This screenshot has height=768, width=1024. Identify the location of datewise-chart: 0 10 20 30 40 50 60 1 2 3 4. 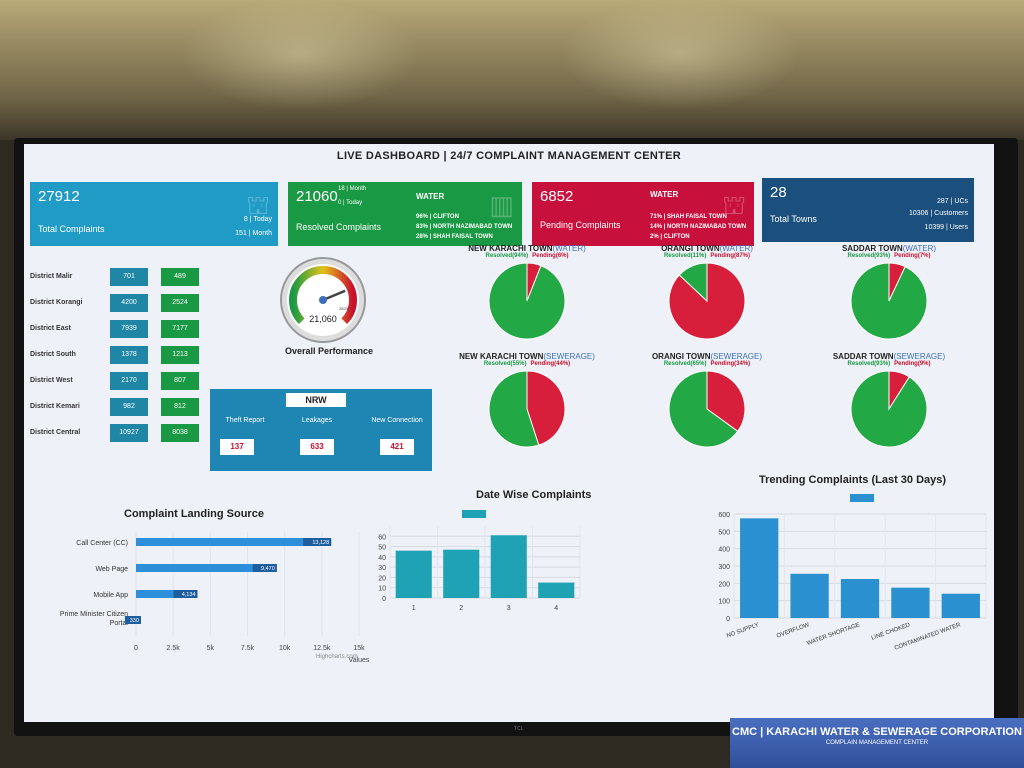
(479, 561).